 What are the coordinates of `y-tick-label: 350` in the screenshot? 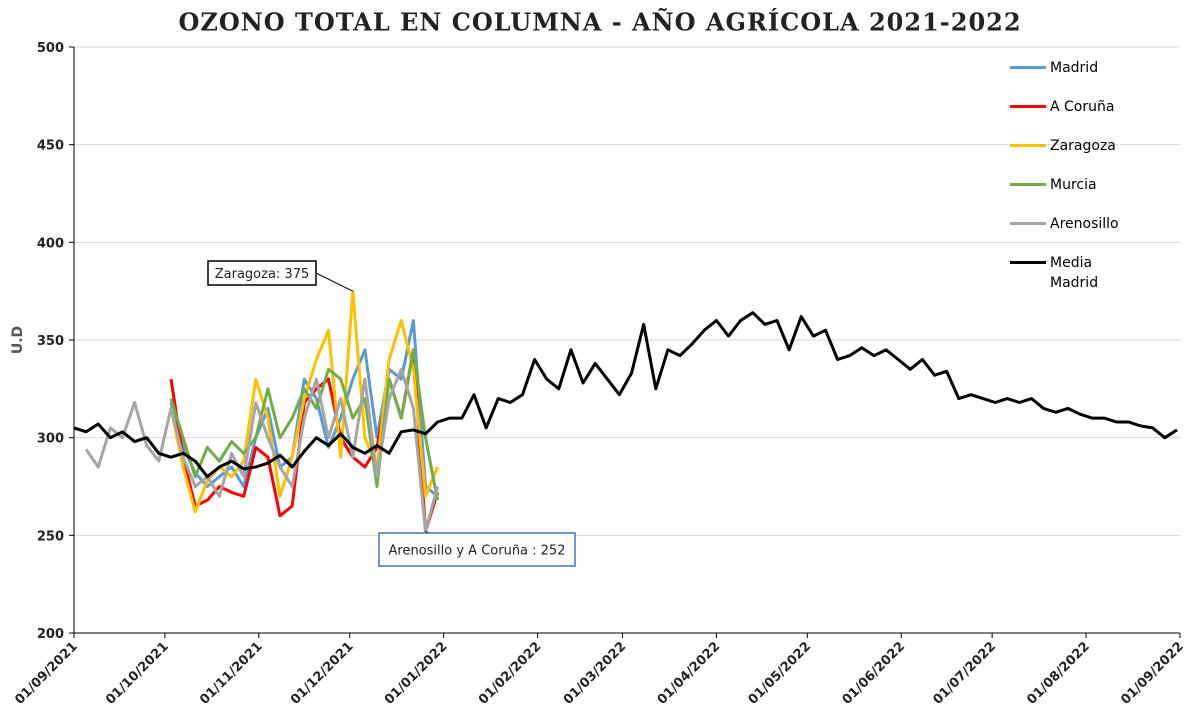 It's located at (50, 341).